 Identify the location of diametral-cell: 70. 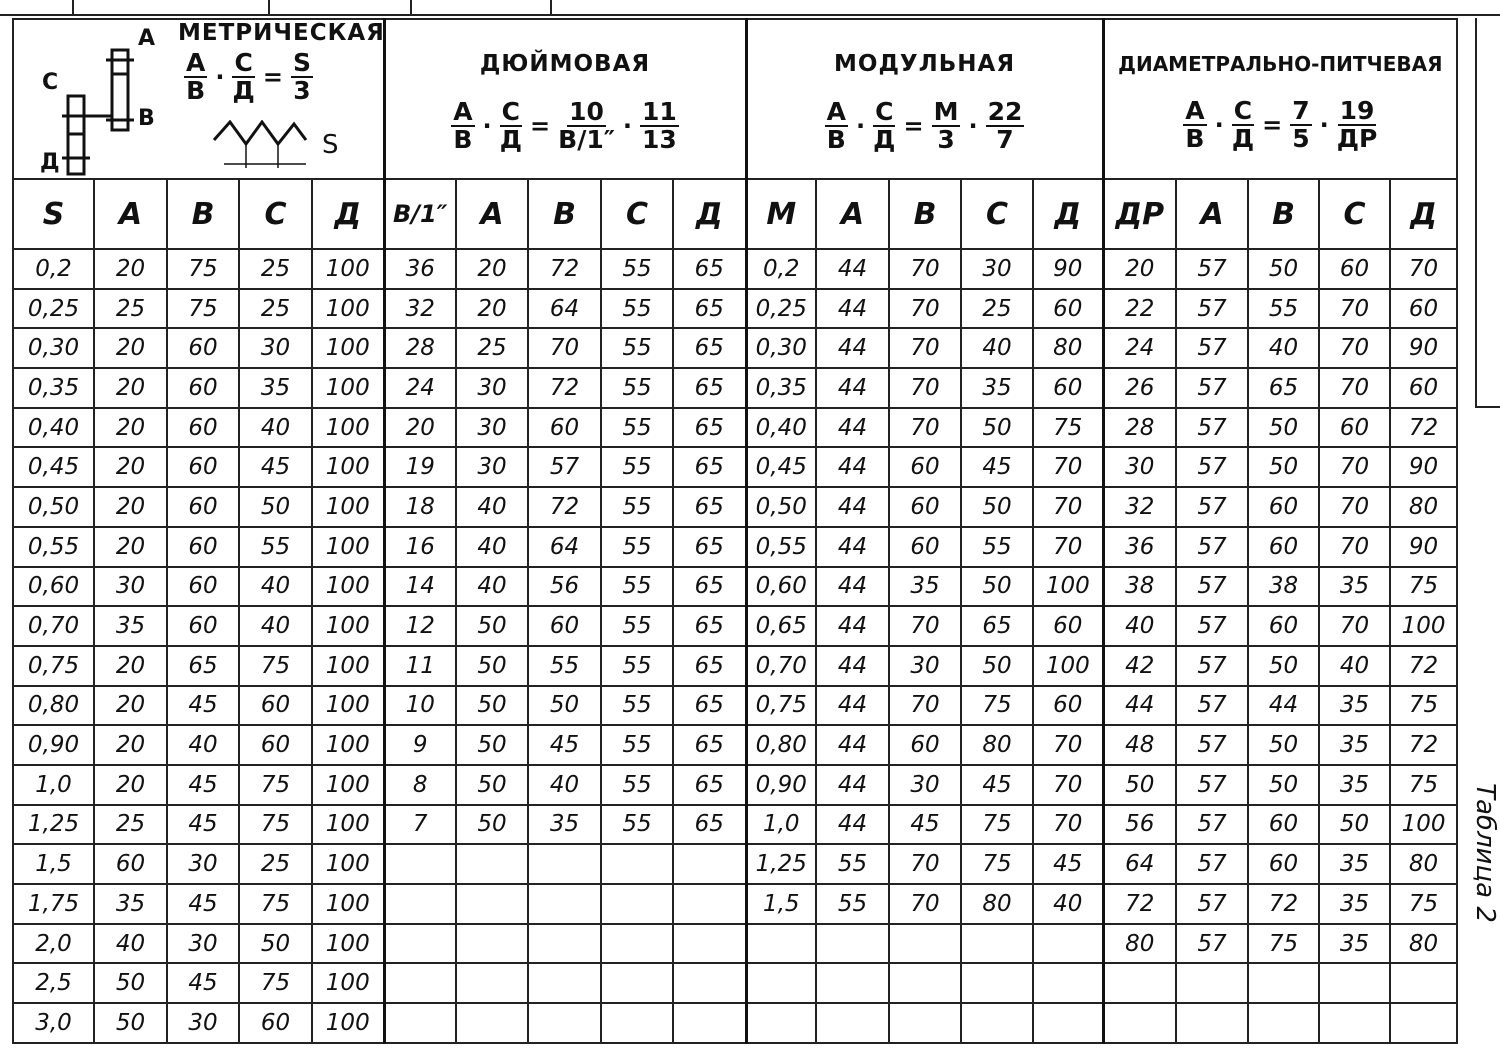
(1355, 308).